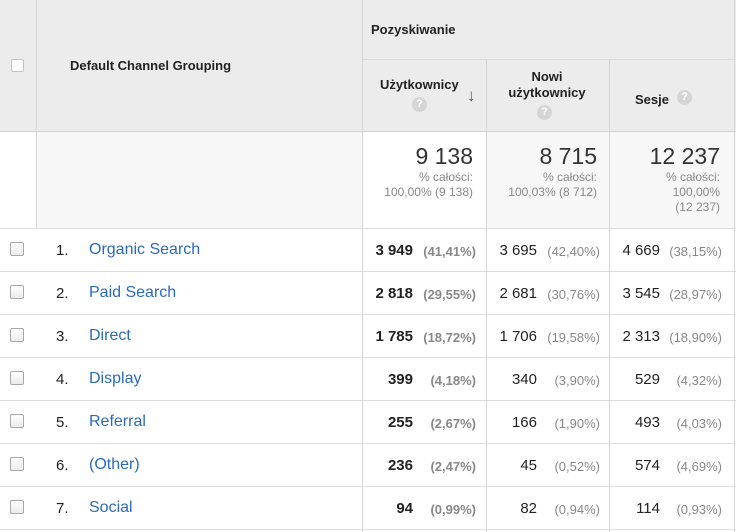 This screenshot has height=532, width=736. What do you see at coordinates (453, 423) in the screenshot?
I see `users-percent: (2,67%)` at bounding box center [453, 423].